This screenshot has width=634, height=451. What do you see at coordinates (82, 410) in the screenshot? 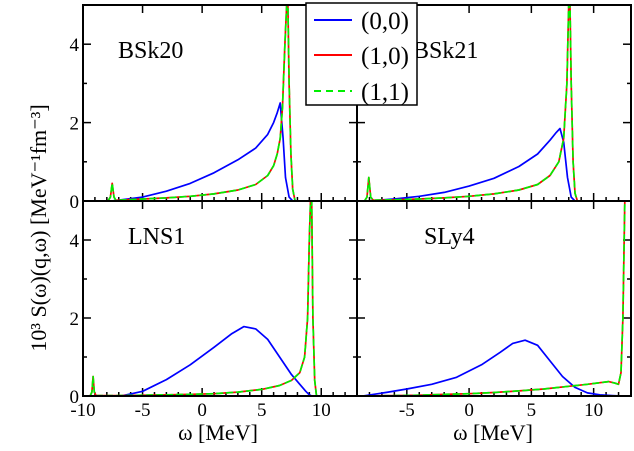
I see `x-tick-label: -10` at bounding box center [82, 410].